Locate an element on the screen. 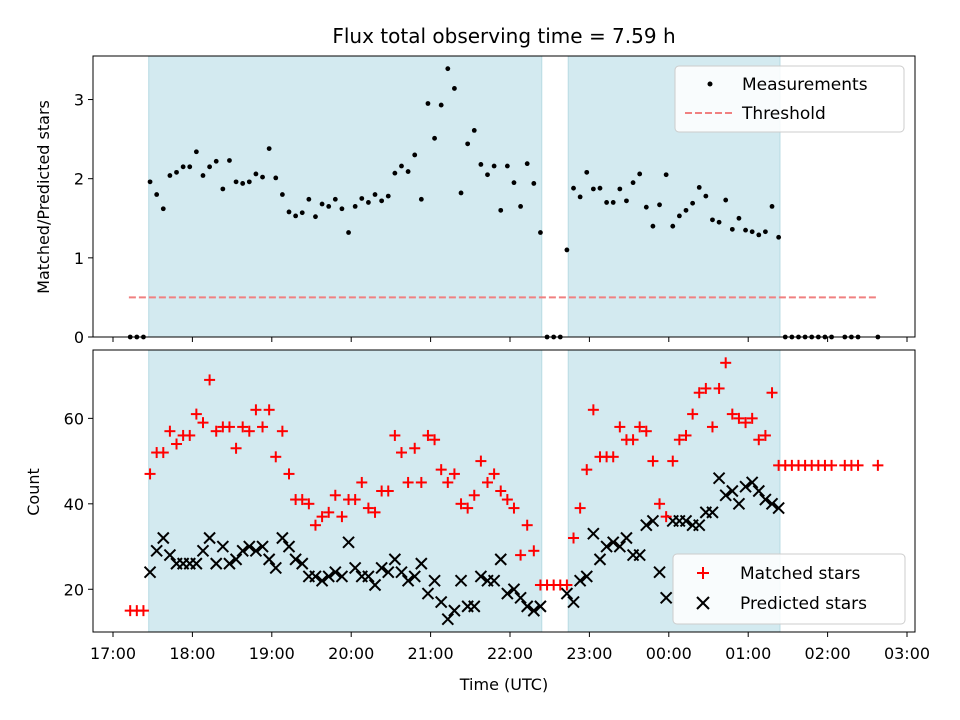 The width and height of the screenshot is (960, 720). legend-x-marker is located at coordinates (703, 603).